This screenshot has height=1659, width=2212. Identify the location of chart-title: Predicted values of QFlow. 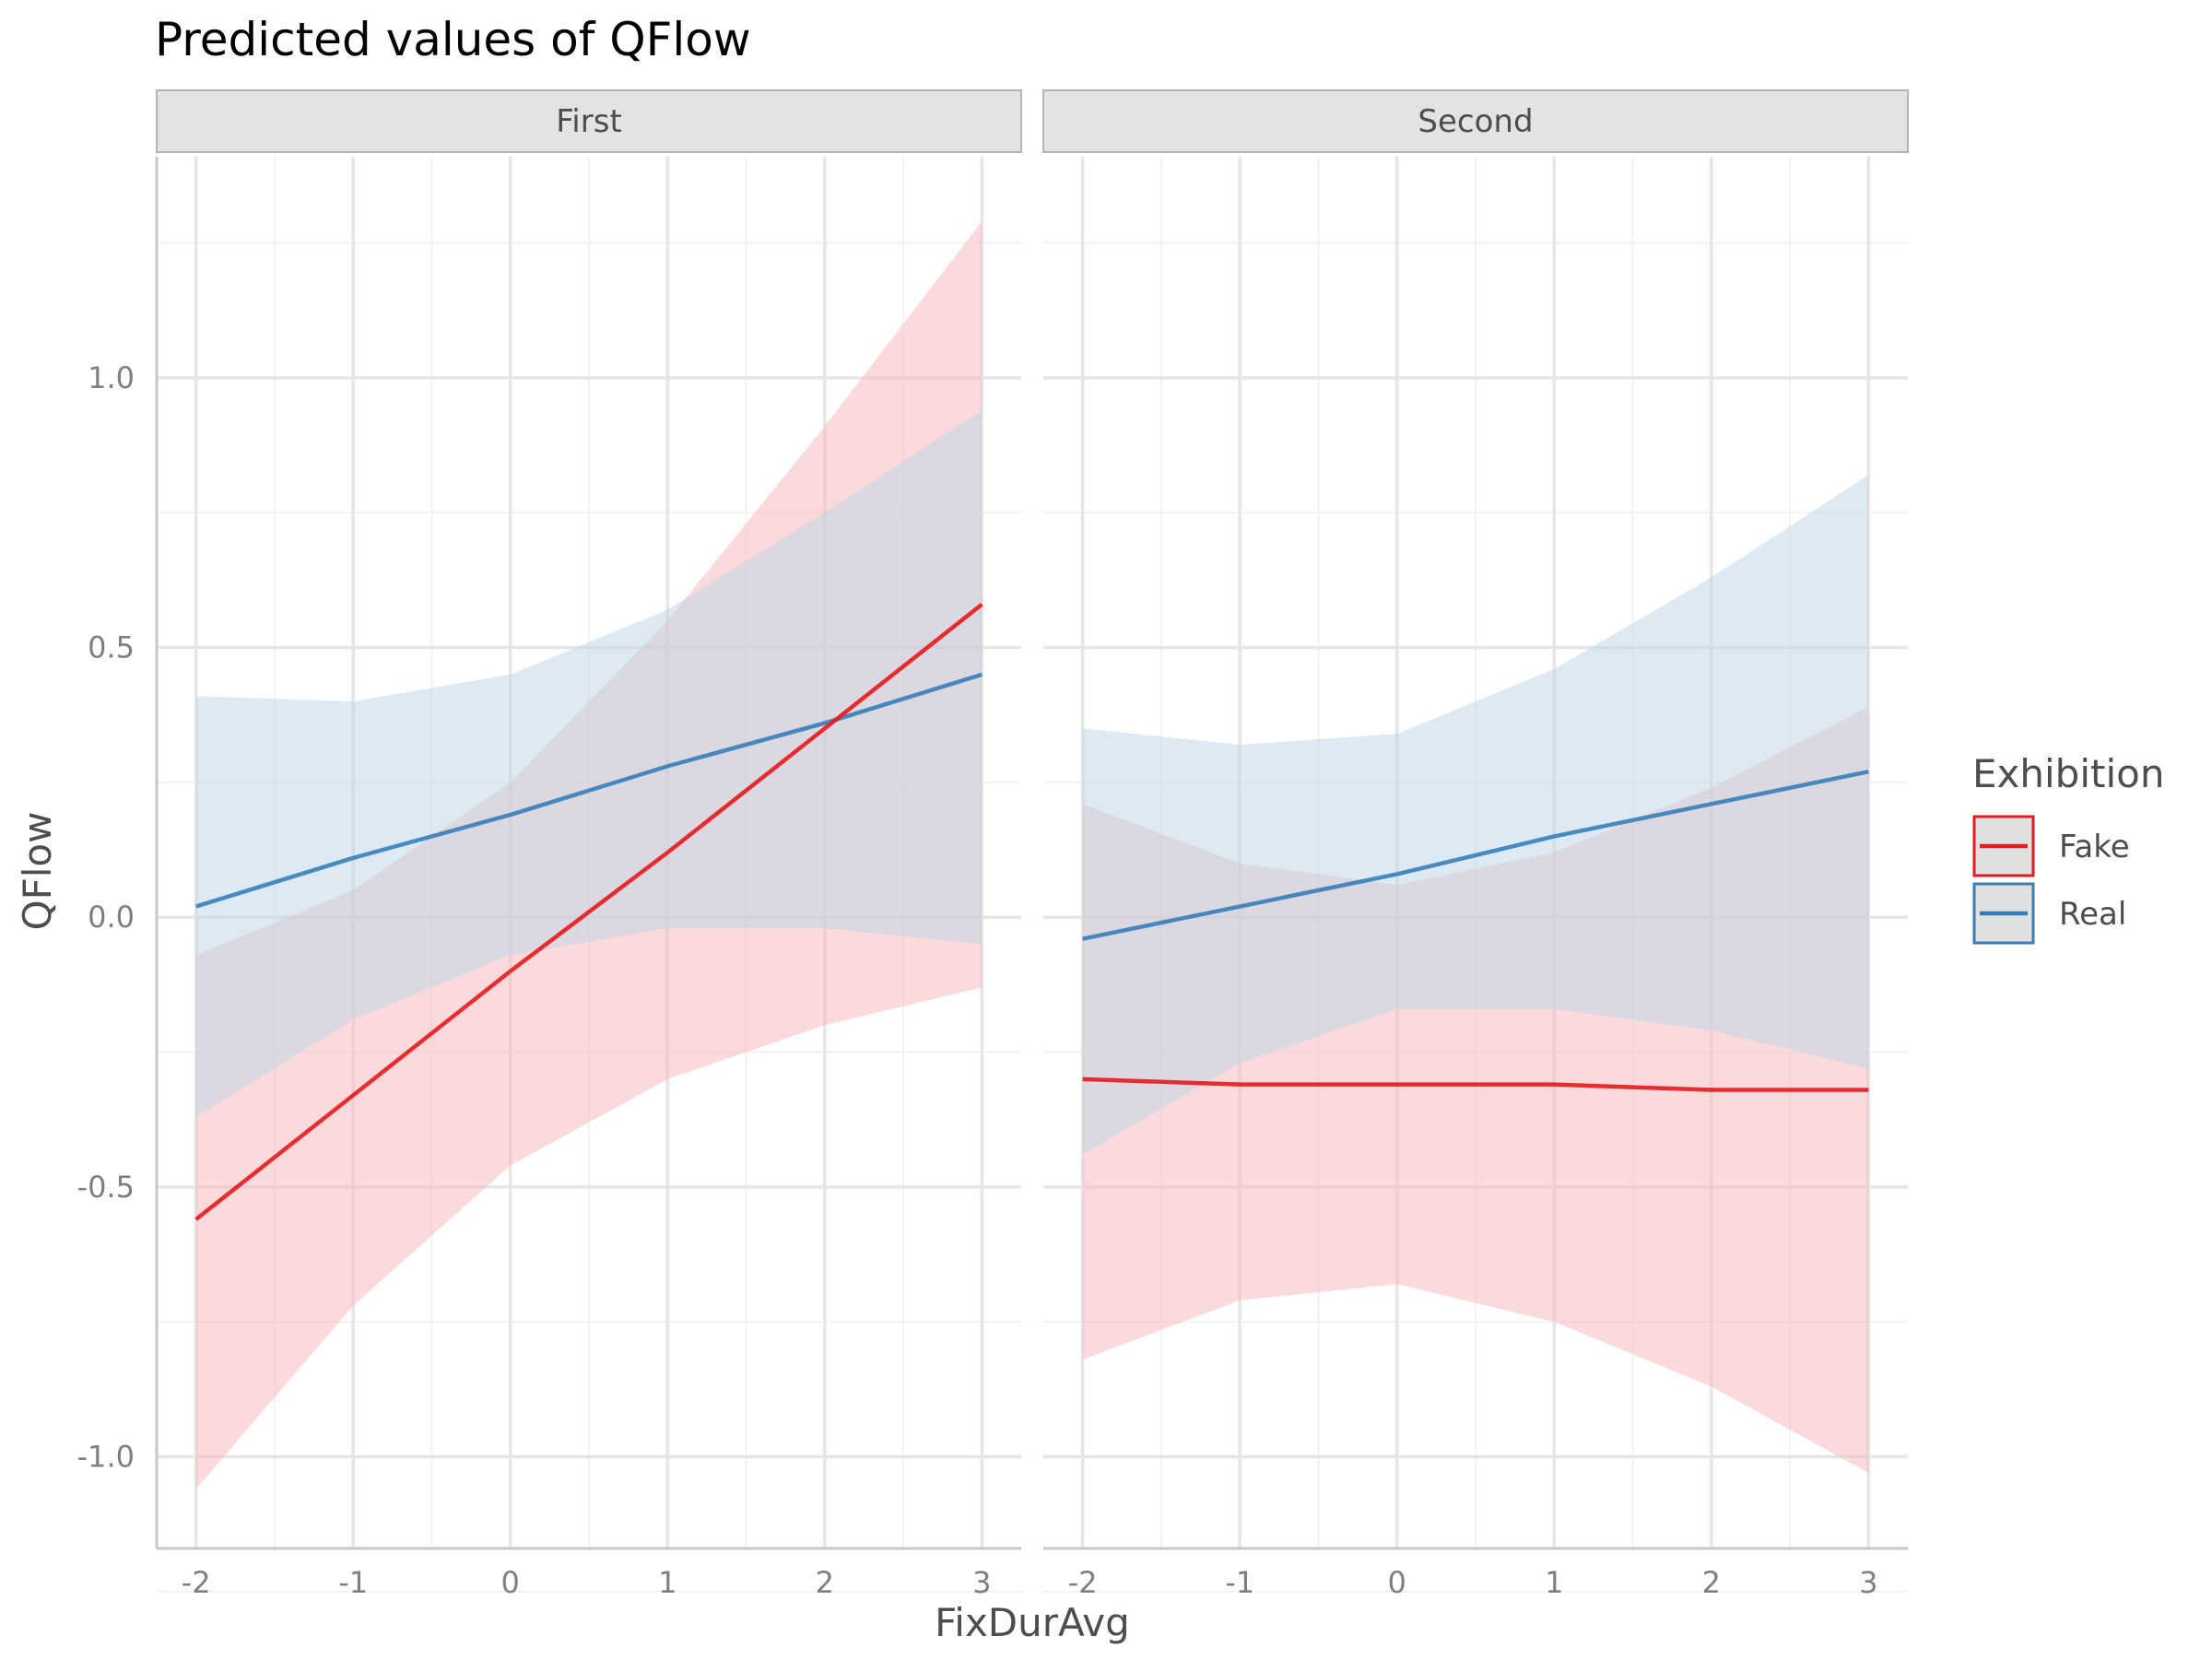
(453, 39).